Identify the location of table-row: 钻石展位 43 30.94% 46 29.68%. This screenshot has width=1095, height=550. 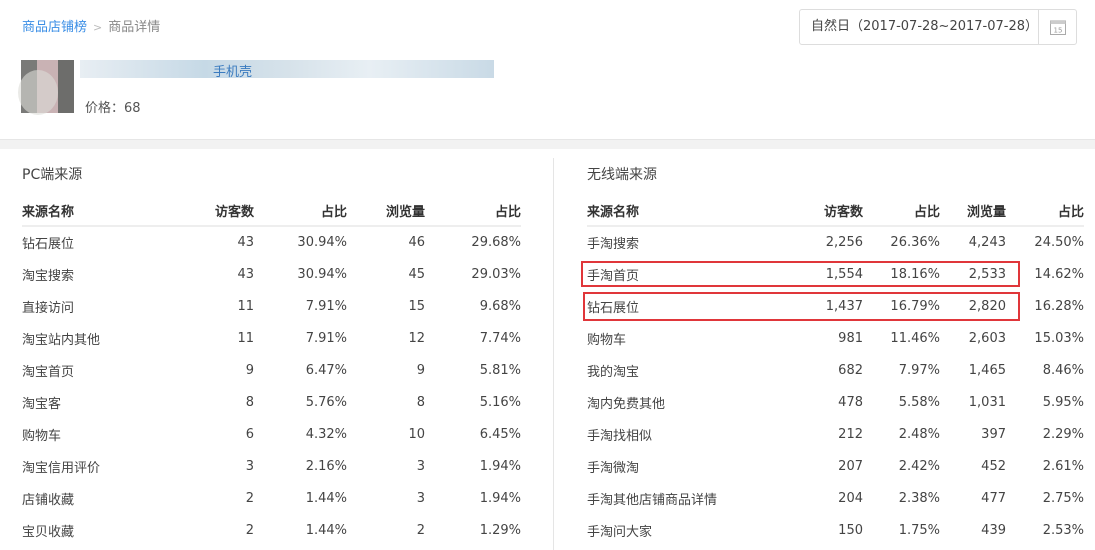
(271, 242).